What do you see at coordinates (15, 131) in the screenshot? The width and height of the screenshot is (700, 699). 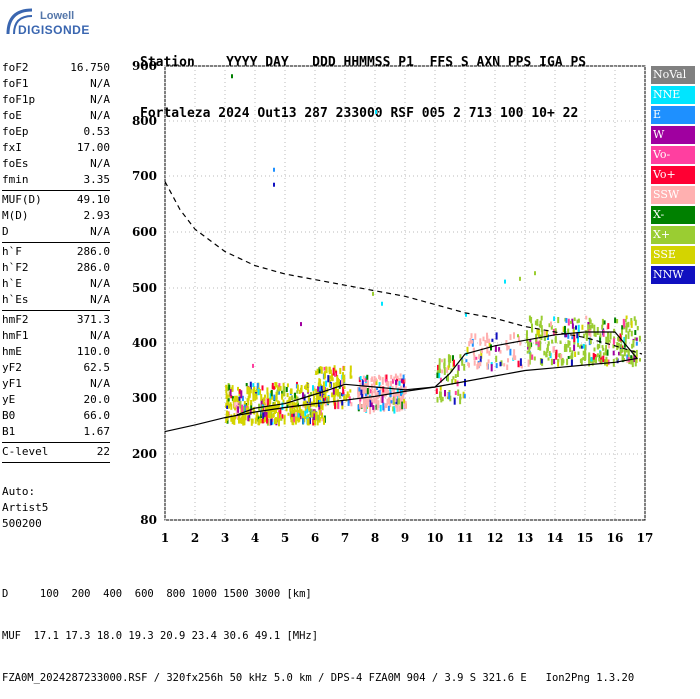 I see `param-key: foEp` at bounding box center [15, 131].